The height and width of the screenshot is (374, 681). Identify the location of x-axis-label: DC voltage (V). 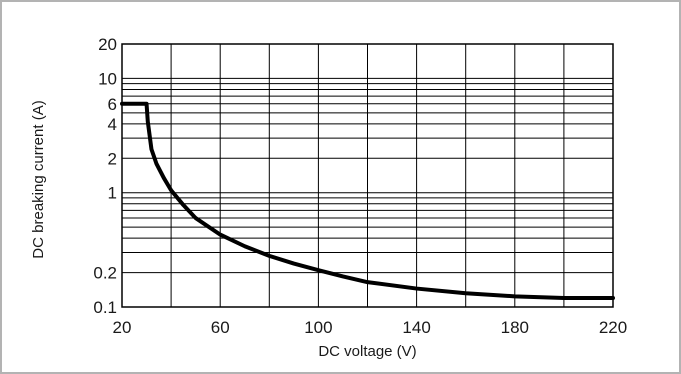
(367, 351).